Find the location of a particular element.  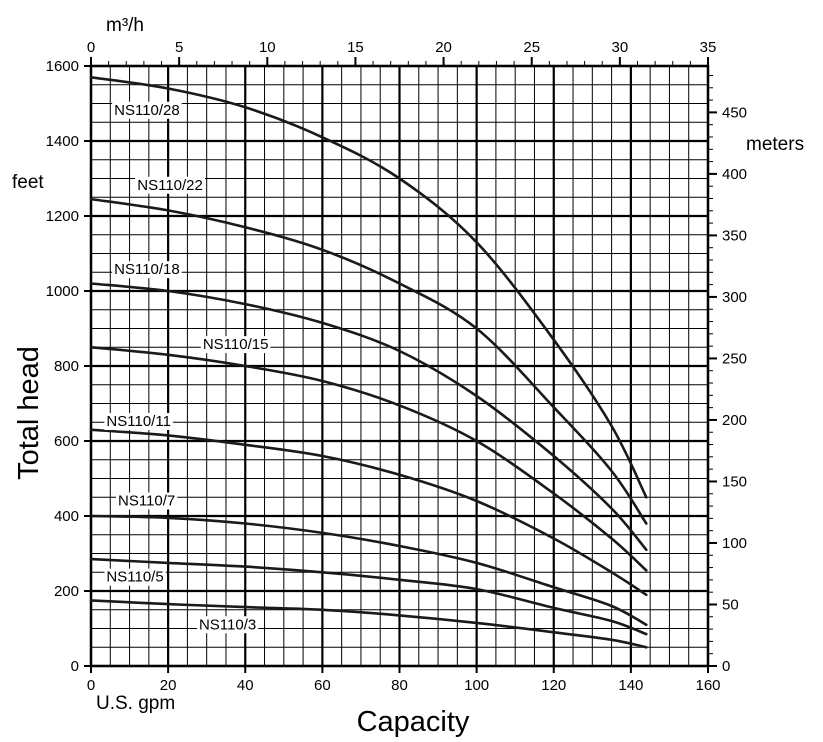

curve-label: NS110/11 is located at coordinates (138, 421).